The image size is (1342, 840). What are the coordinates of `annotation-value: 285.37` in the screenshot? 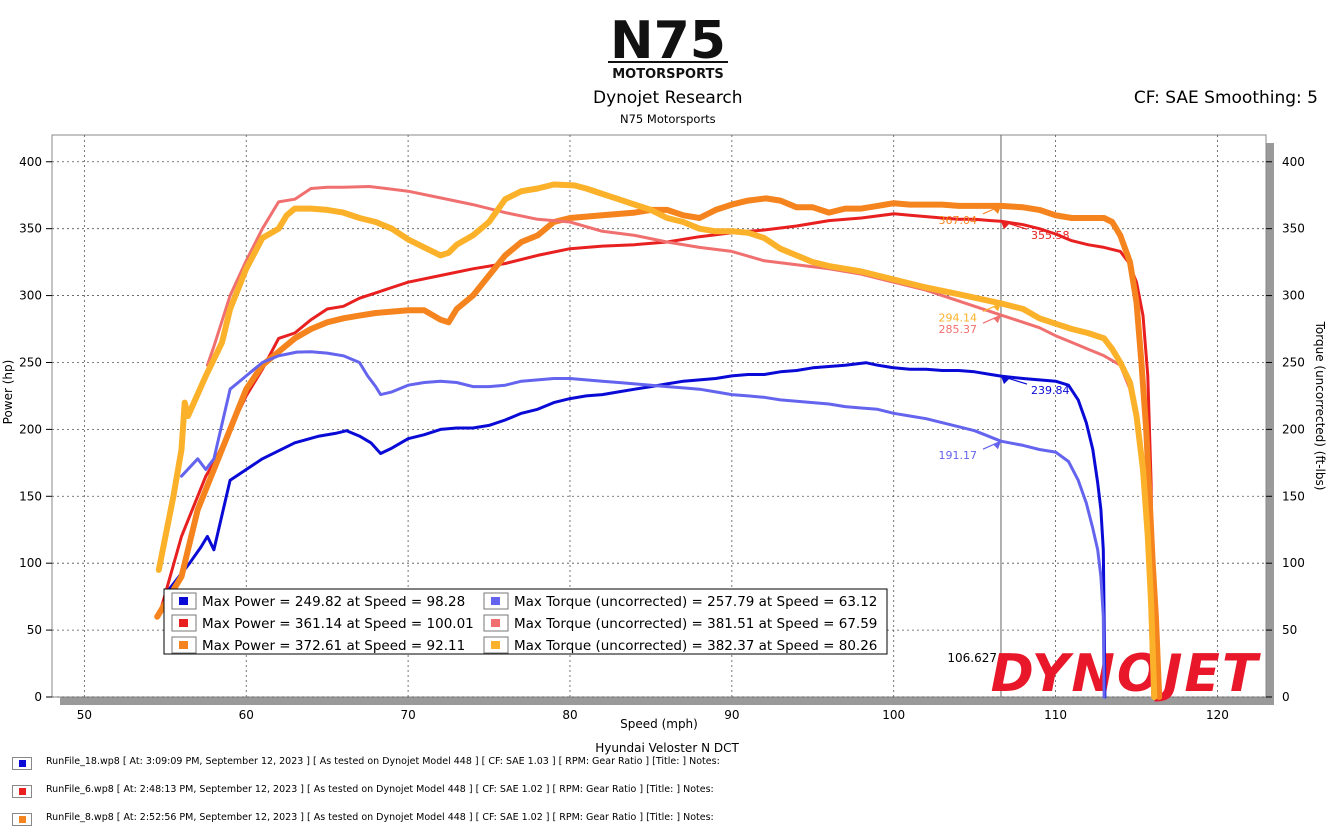 It's located at (957, 329).